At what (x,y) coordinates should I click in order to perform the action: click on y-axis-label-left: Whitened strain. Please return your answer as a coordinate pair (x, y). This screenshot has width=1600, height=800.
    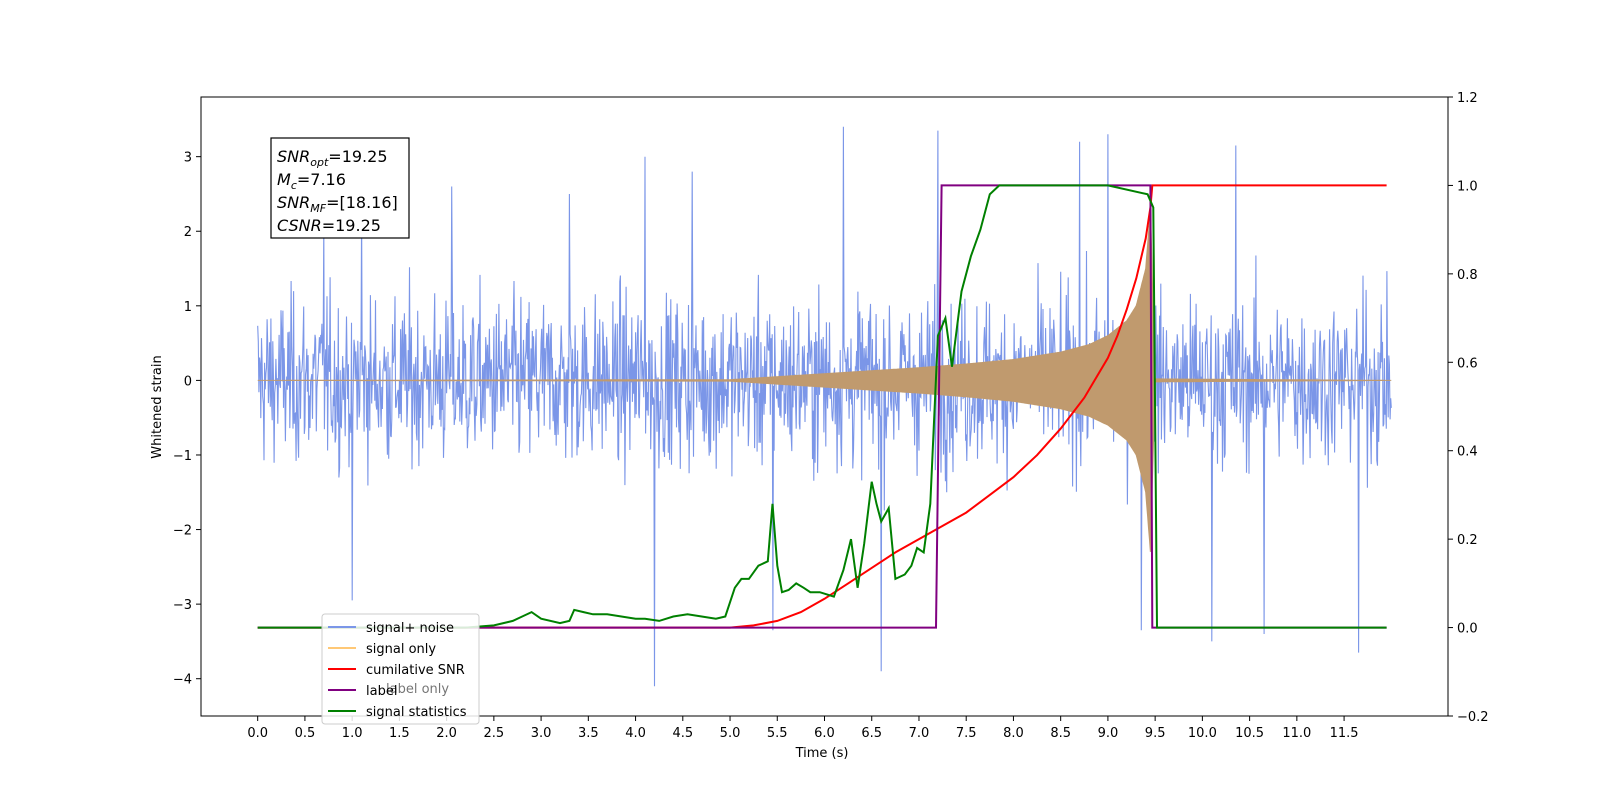
    Looking at the image, I should click on (157, 406).